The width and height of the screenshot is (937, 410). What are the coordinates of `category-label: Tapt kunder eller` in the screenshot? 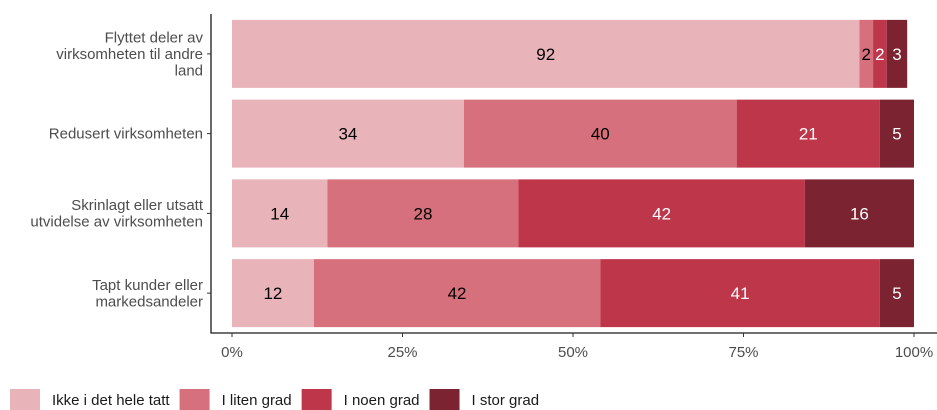 It's located at (147, 285).